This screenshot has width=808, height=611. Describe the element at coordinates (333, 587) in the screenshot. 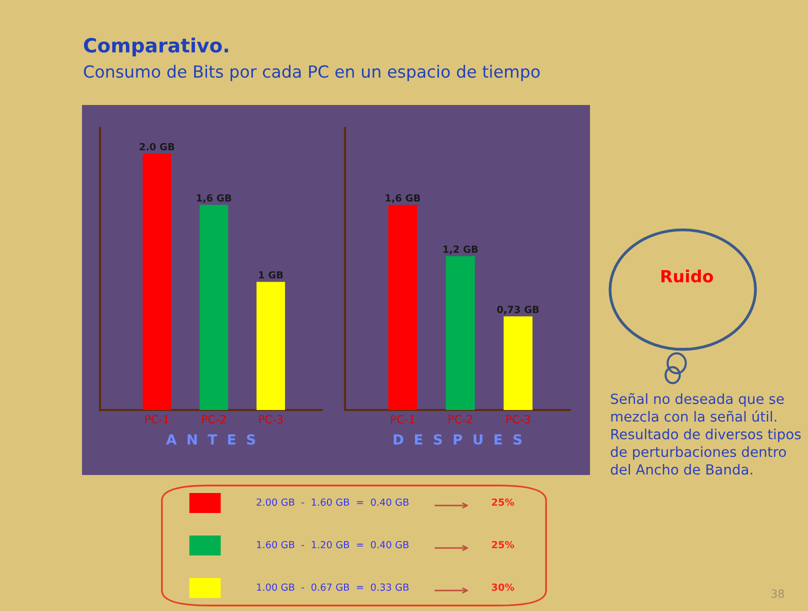

I see `text: 1.00 GB - 0.67 GB = 0.33 GB` at that location.